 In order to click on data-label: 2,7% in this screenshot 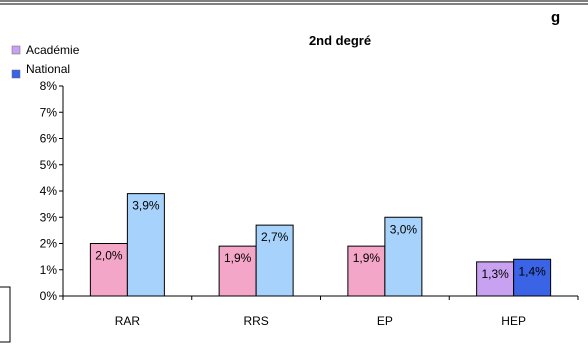, I will do `click(275, 237)`.